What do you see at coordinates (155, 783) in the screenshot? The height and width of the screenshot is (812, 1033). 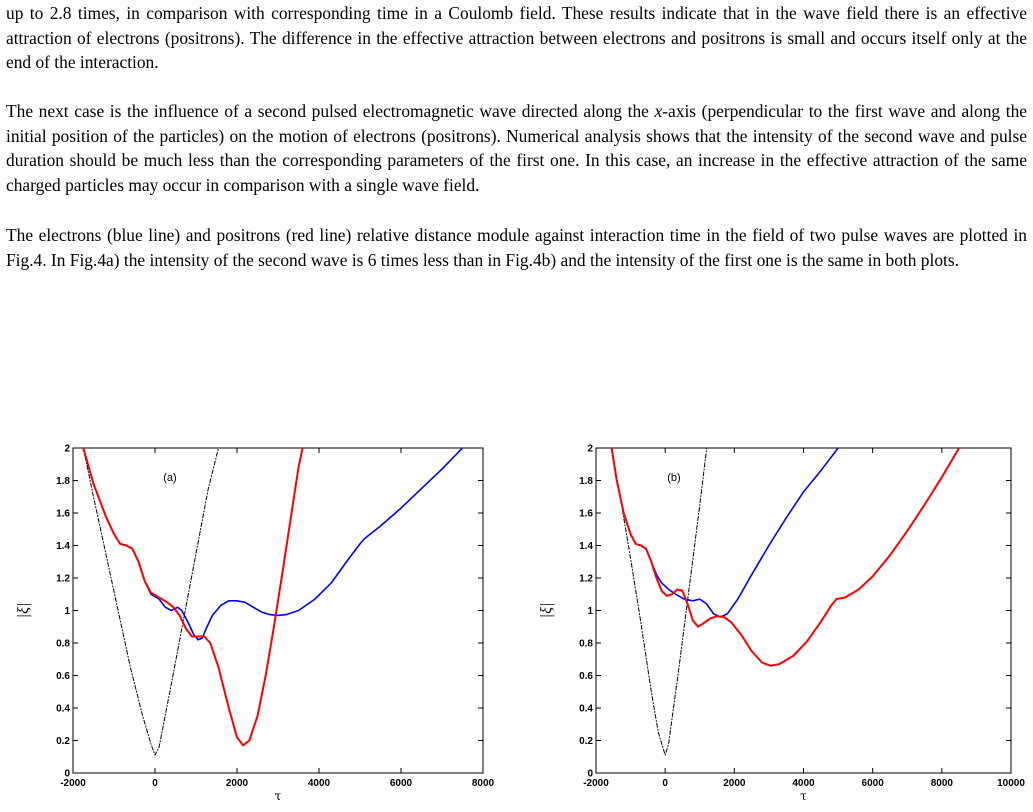 I see `chart-a-xtick-label: 0` at bounding box center [155, 783].